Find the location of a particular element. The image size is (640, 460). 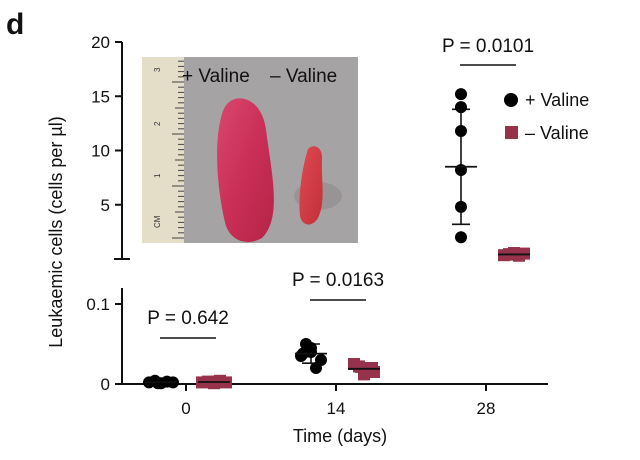

p-value-label-1: P = 0.0163 is located at coordinates (338, 280).